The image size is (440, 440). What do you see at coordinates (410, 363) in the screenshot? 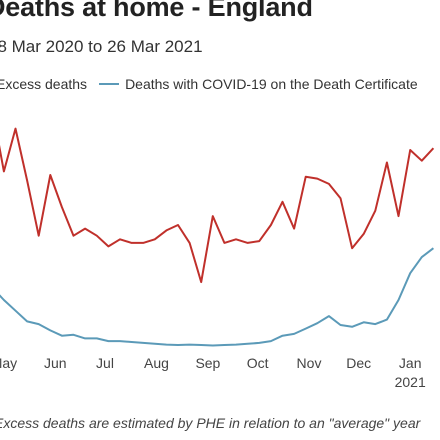
I see `x-tick-label: Jan` at bounding box center [410, 363].